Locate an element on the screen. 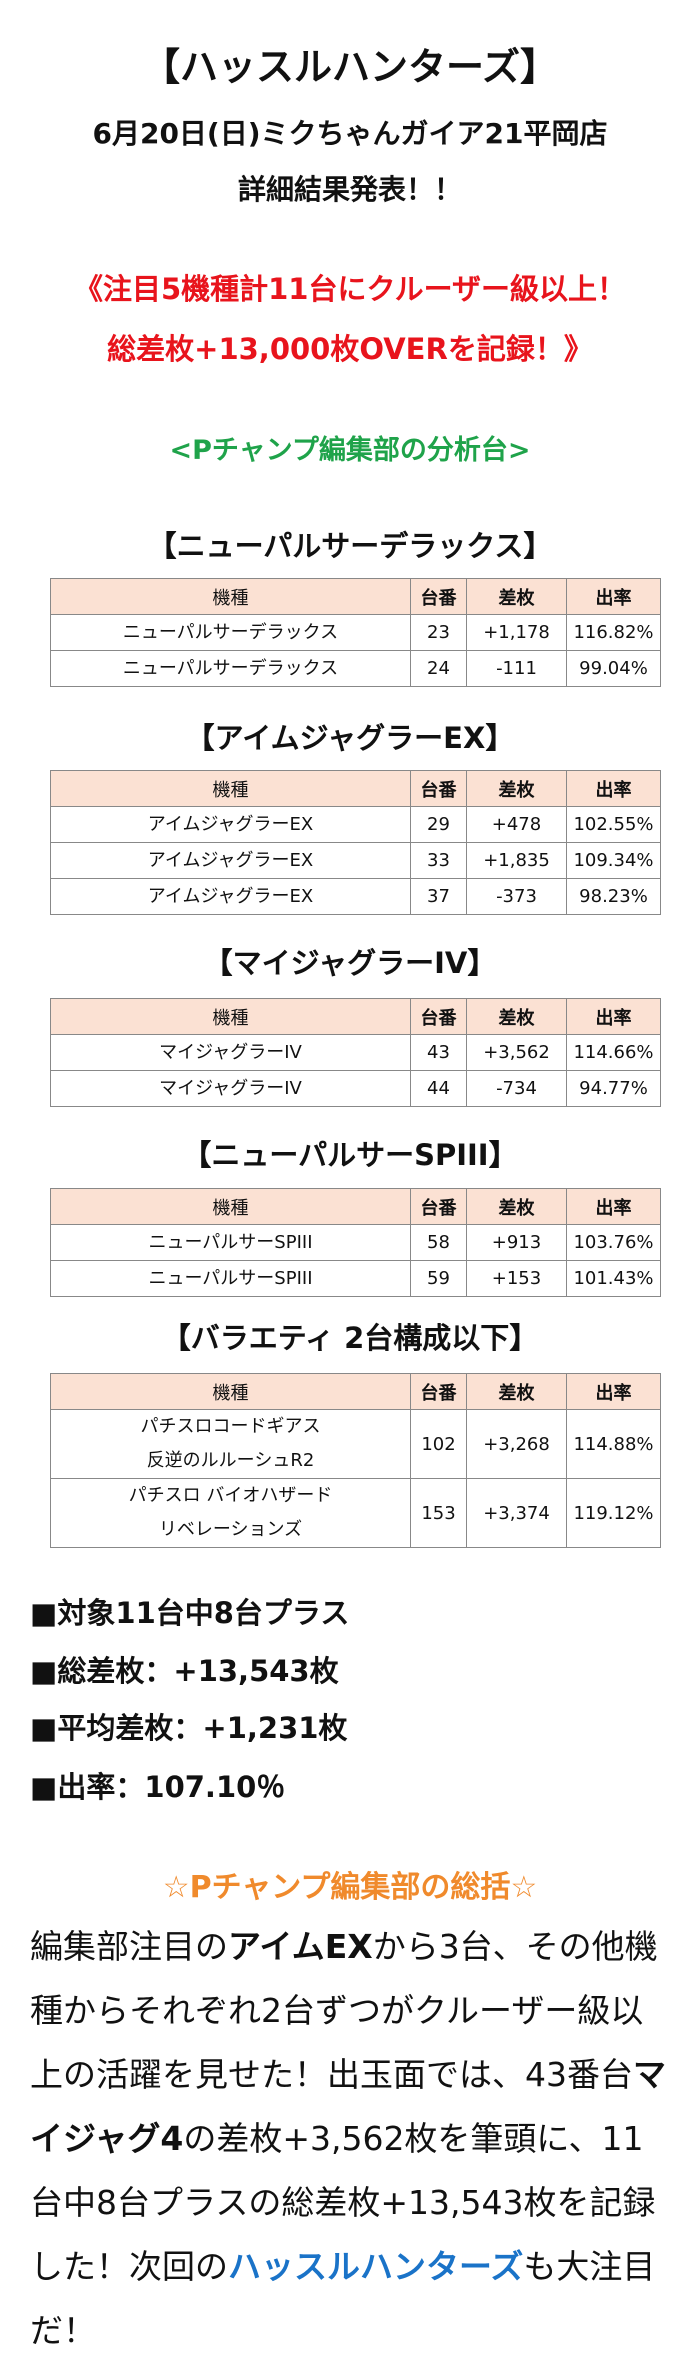 This screenshot has width=700, height=2363. cell: 119.12% is located at coordinates (613, 1513).